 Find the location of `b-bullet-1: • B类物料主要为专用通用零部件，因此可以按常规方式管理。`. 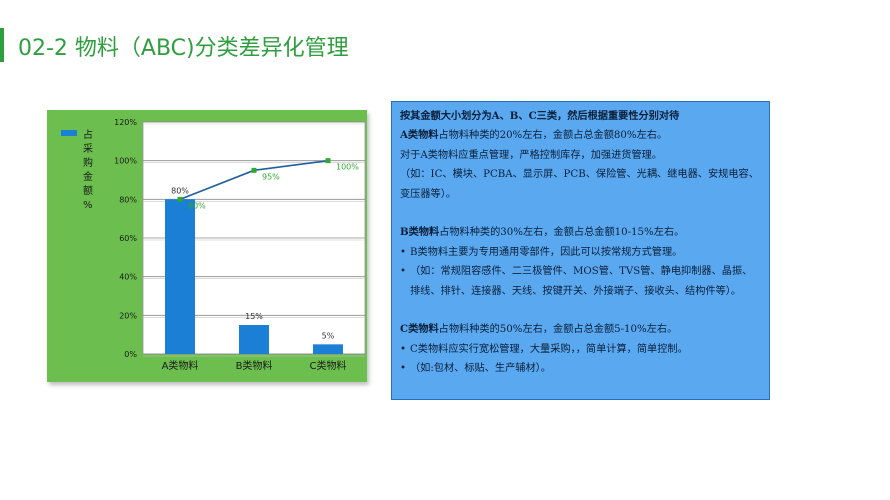

b-bullet-1: • B类物料主要为专用通用零部件，因此可以按常规方式管理。 is located at coordinates (580, 252).